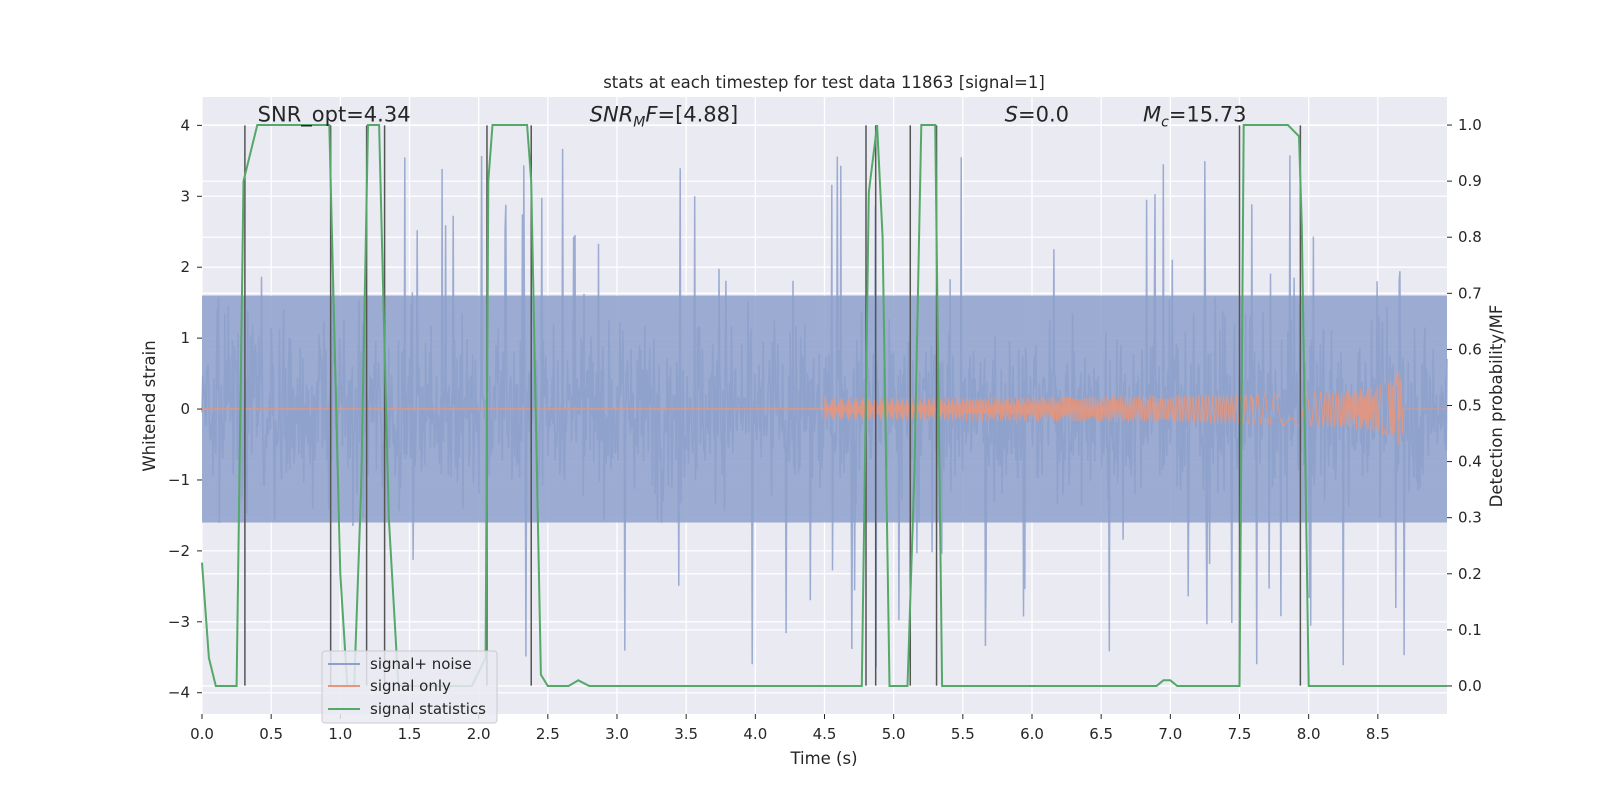 This screenshot has height=800, width=1600. Describe the element at coordinates (1240, 734) in the screenshot. I see `x-tick-label-15: 7.5` at that location.